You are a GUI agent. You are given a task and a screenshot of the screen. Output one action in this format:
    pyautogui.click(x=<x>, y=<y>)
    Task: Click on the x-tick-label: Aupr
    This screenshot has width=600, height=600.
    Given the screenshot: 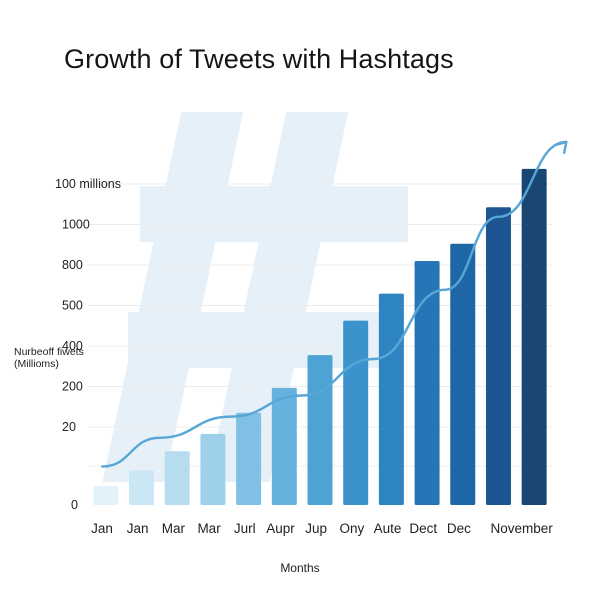 What is the action you would take?
    pyautogui.click(x=280, y=528)
    